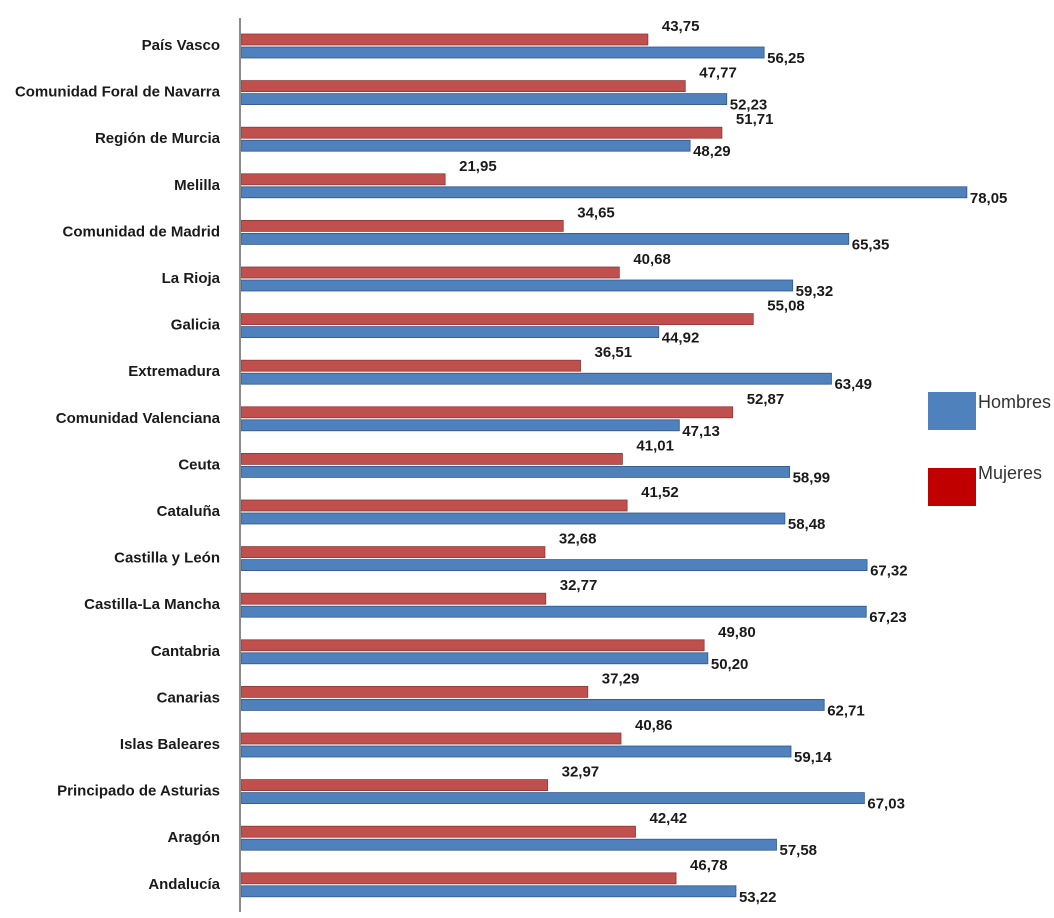  Describe the element at coordinates (194, 837) in the screenshot. I see `category-label-aragon: Aragón` at that location.